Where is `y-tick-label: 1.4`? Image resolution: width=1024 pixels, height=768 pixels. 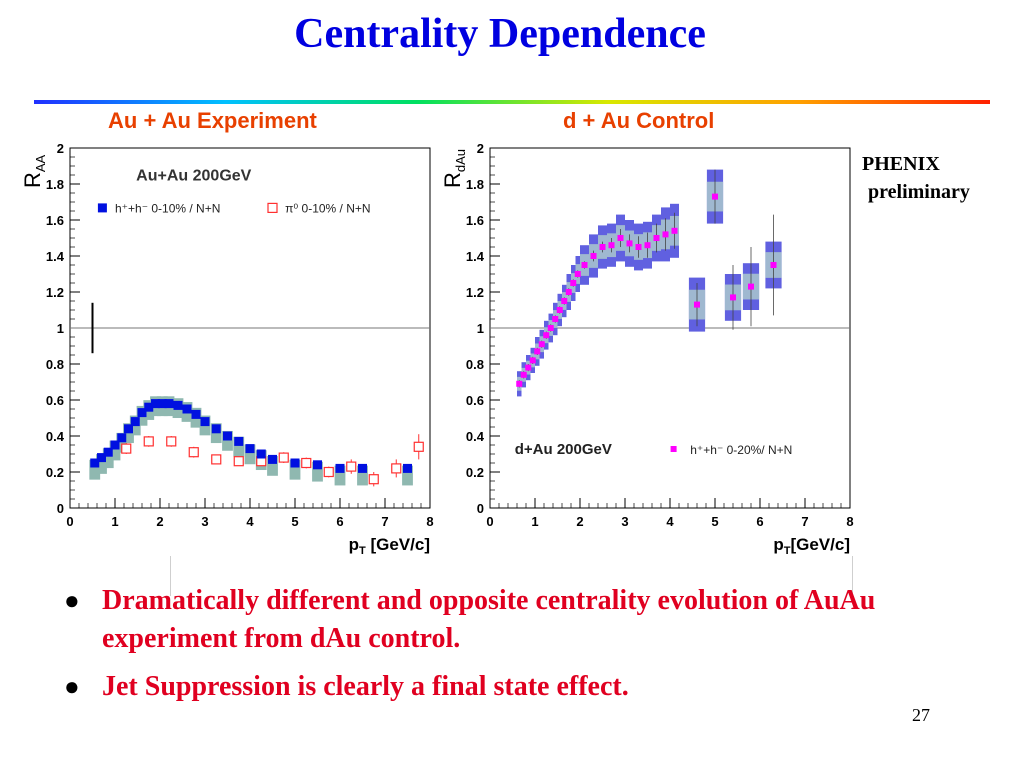 y-tick-label: 1.4 is located at coordinates (55, 256).